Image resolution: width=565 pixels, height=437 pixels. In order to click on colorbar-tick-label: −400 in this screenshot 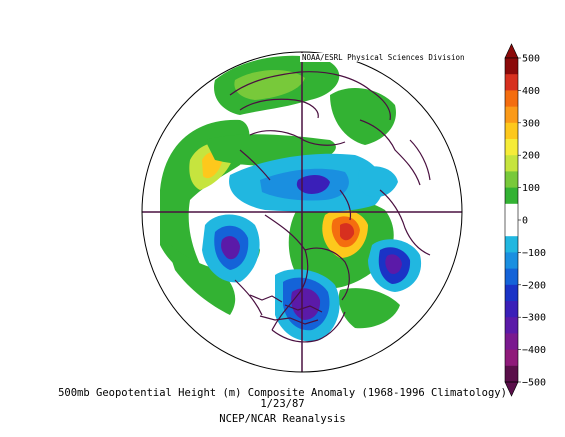, I will do `click(534, 350)`.